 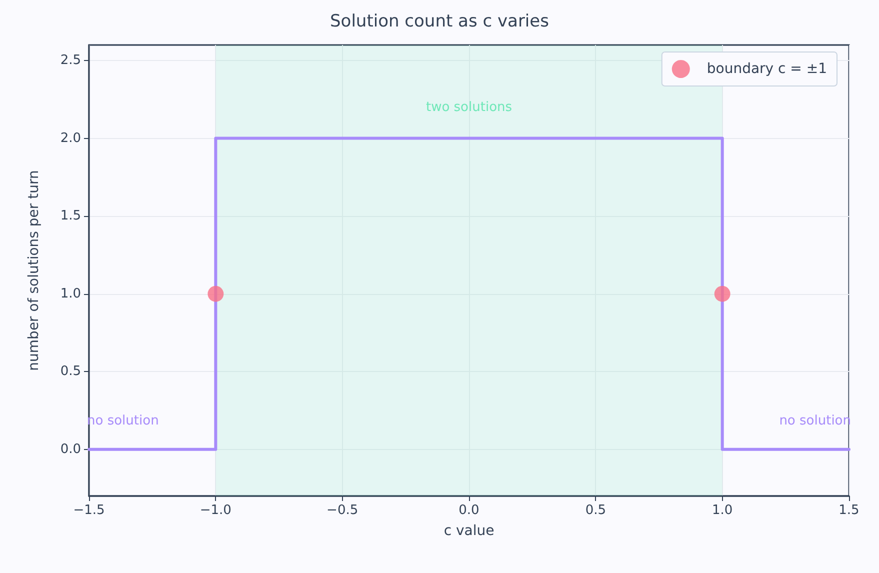 I want to click on y-tick-label: 0.5, so click(x=70, y=372).